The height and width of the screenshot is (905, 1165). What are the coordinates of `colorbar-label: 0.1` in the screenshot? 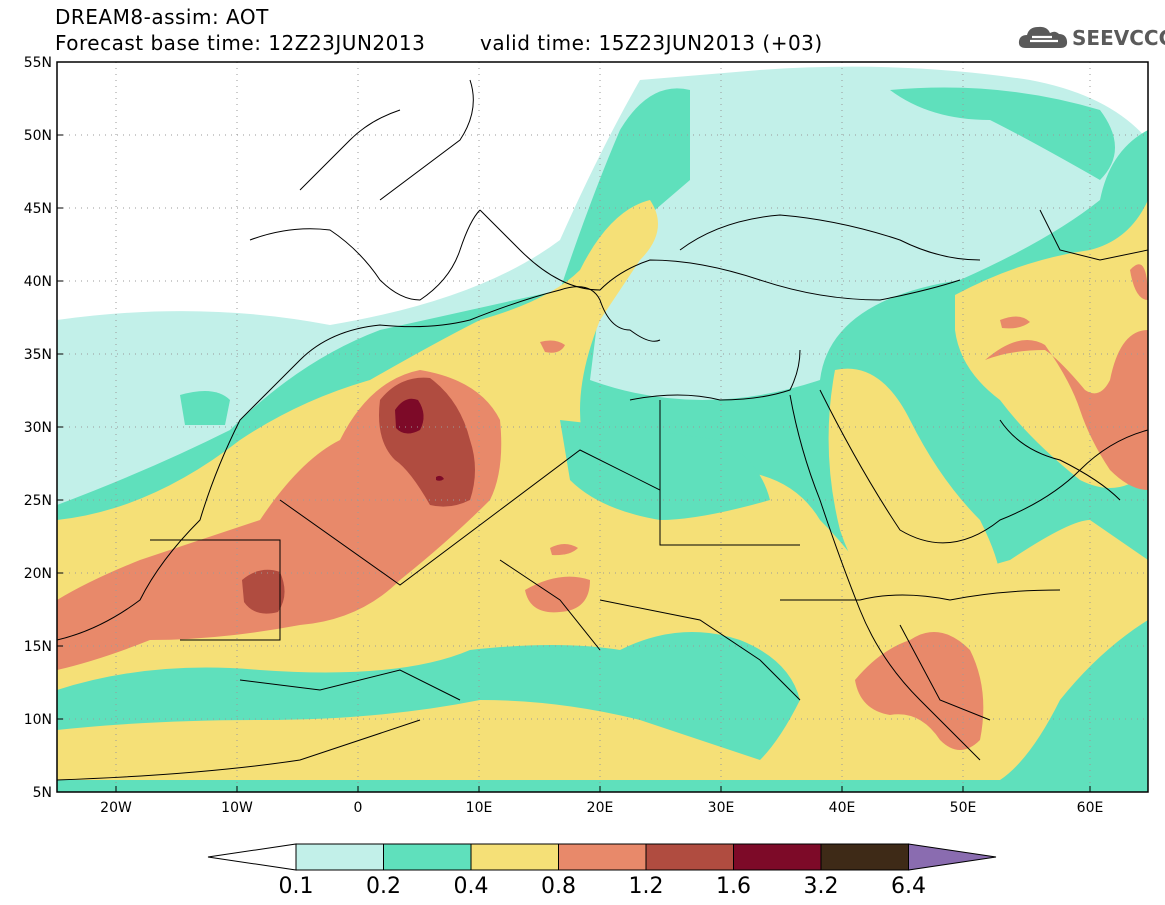 It's located at (296, 886).